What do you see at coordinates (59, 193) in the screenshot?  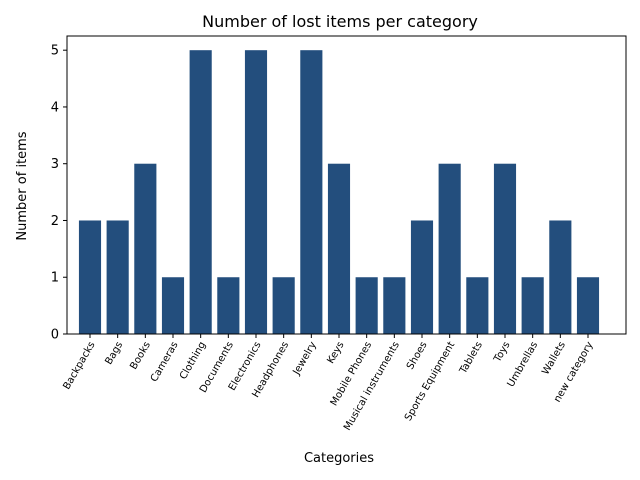 I see `y-axis-ticks: 0 1 2 3 4 5` at bounding box center [59, 193].